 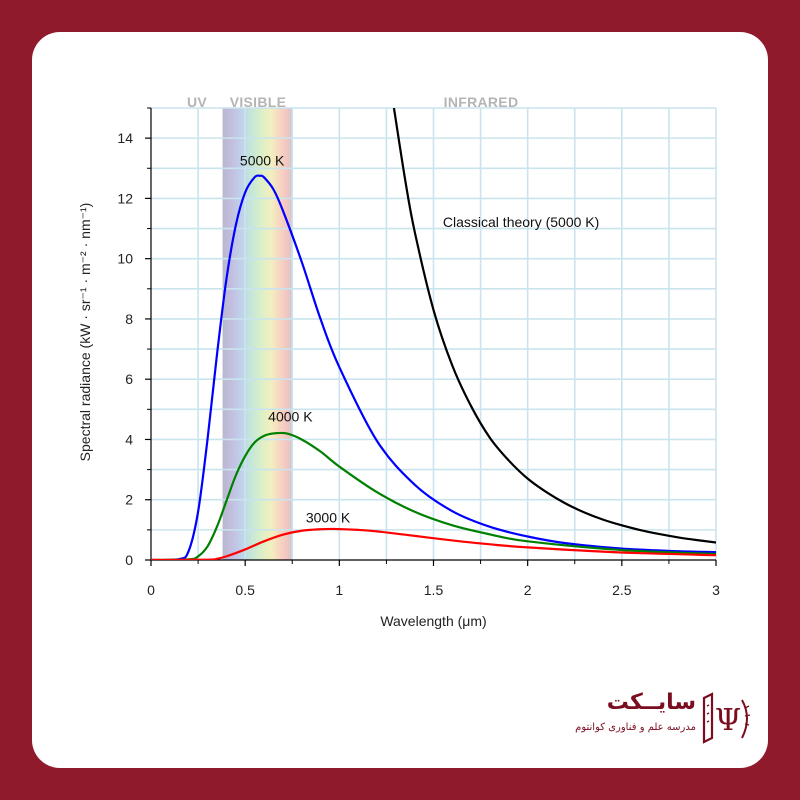 What do you see at coordinates (481, 102) in the screenshot?
I see `band-label-infrared: INFRARED` at bounding box center [481, 102].